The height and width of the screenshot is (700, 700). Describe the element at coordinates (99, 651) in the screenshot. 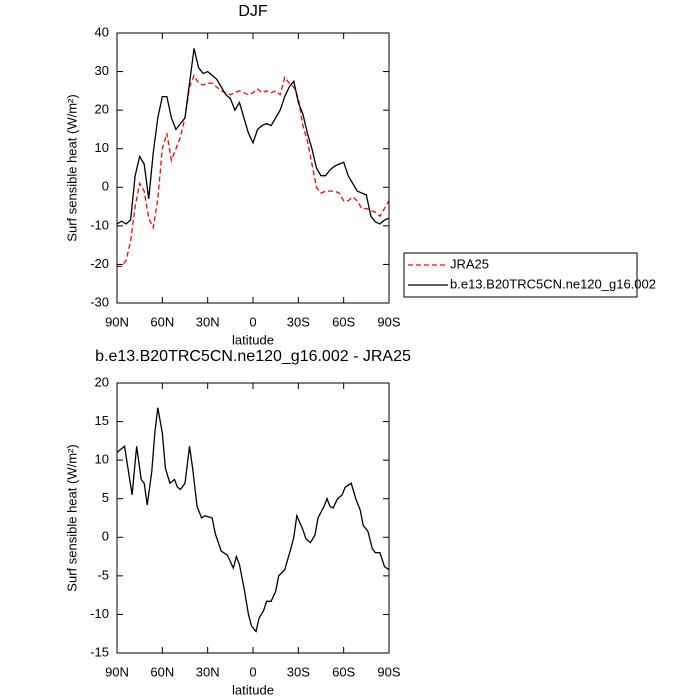

I see `y-tick-label: -15` at that location.